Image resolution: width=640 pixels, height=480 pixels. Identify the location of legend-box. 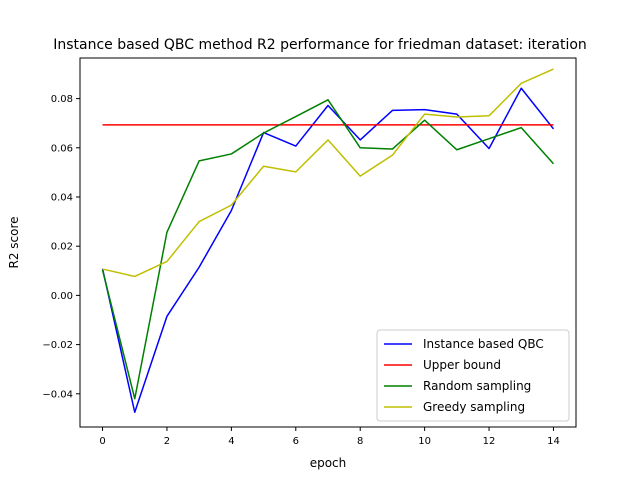
(473, 375).